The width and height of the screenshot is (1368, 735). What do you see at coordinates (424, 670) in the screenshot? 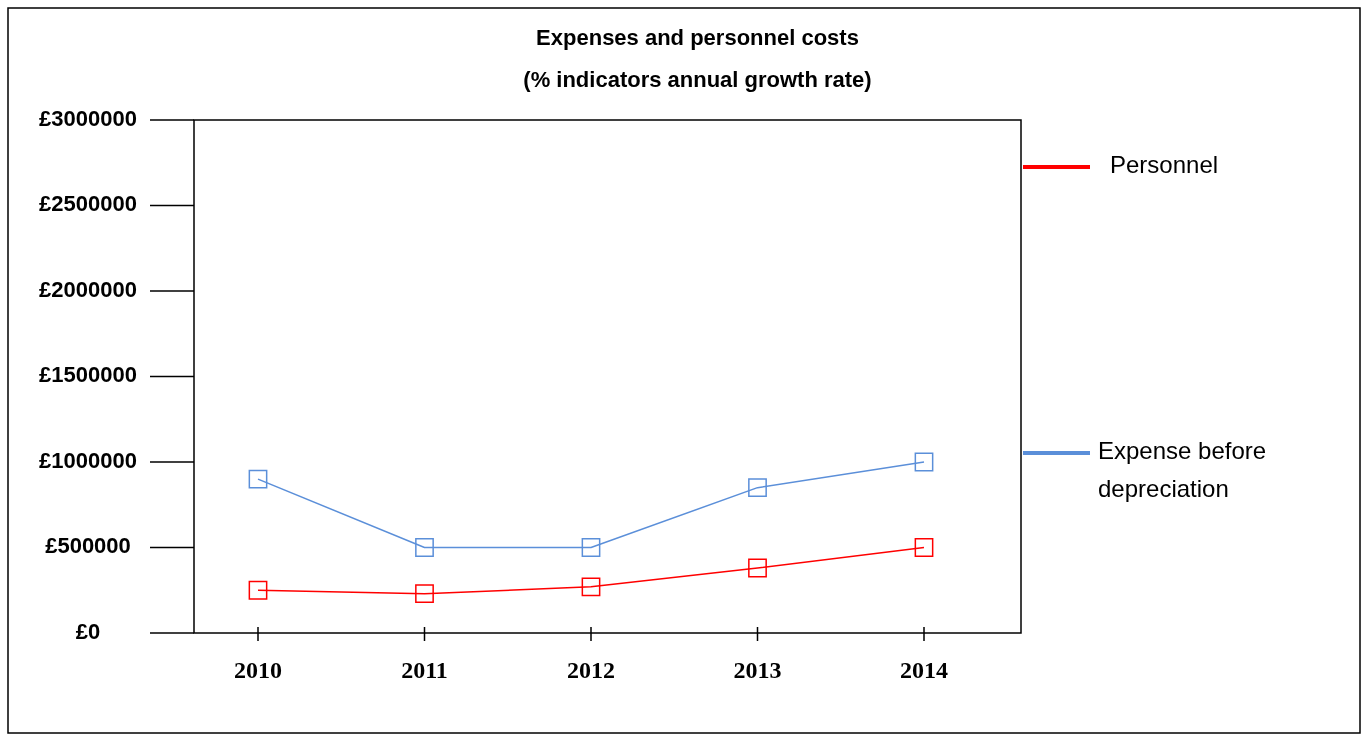
I see `x-tick-label: 2011` at bounding box center [424, 670].